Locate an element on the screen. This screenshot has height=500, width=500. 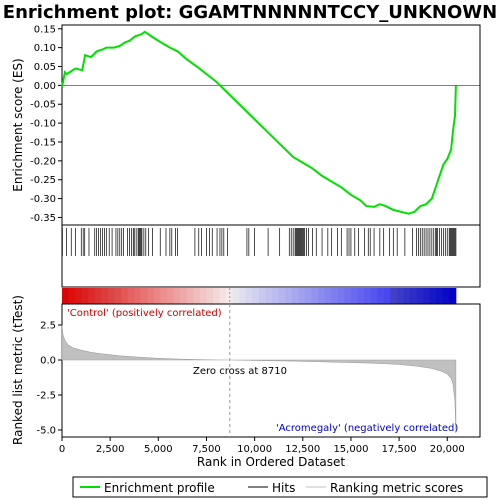
x-tick-label: 17,500 is located at coordinates (399, 449).